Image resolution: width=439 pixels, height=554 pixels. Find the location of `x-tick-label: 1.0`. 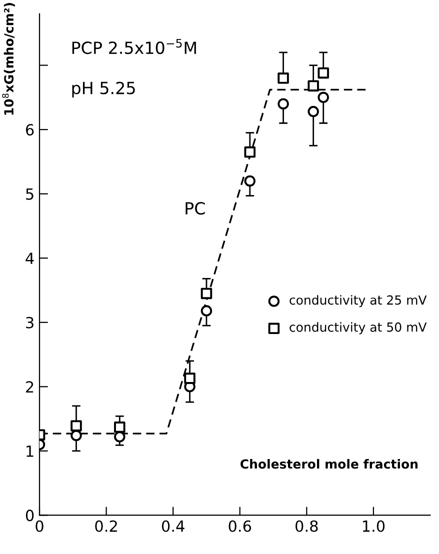

x-tick-label: 1.0 is located at coordinates (373, 526).